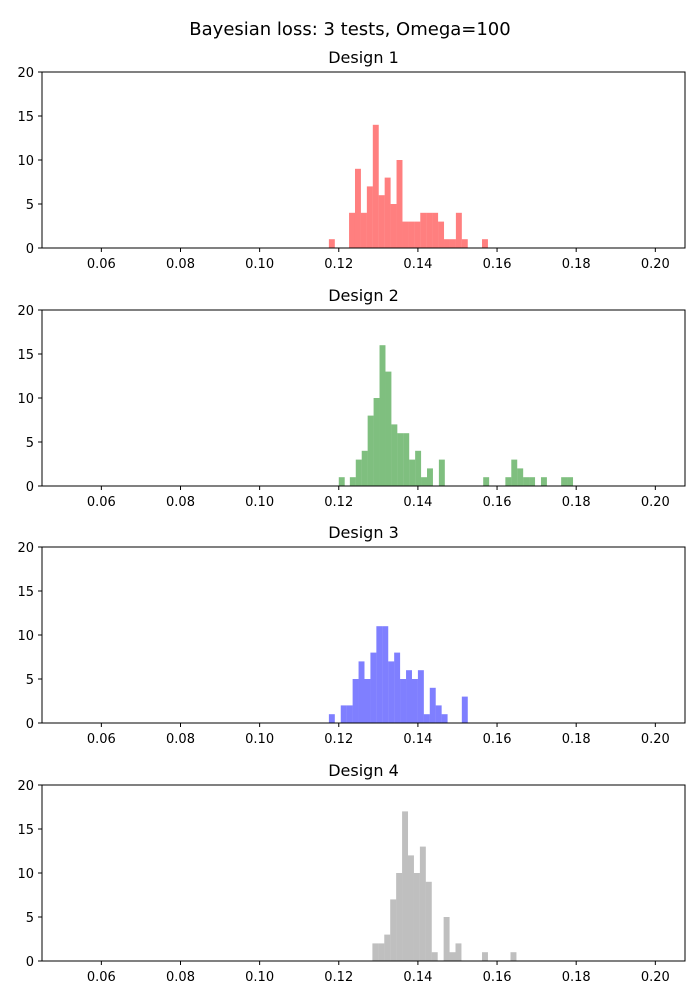  I want to click on subplot-title: Design 1, so click(363, 57).